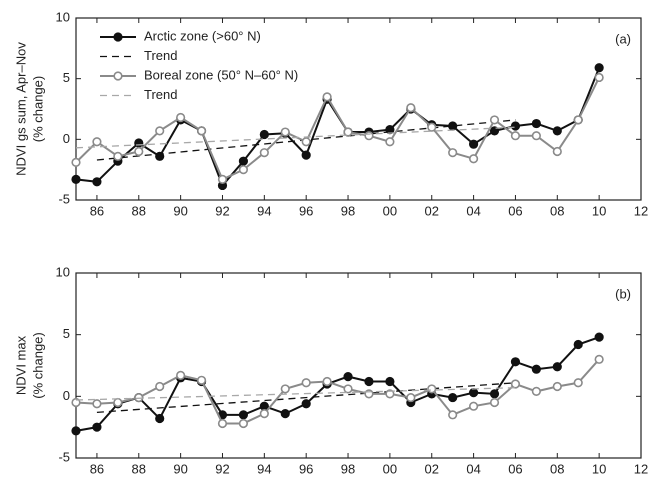  I want to click on x-tick-label: 86, so click(97, 210).